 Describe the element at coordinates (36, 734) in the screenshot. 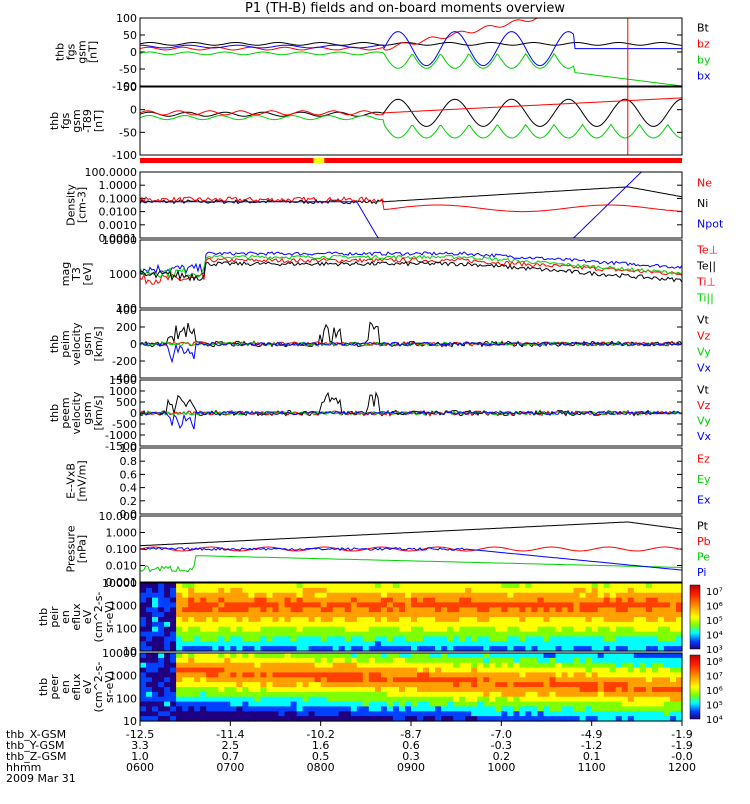

I see `axis-row-label: thb_X-GSM` at that location.